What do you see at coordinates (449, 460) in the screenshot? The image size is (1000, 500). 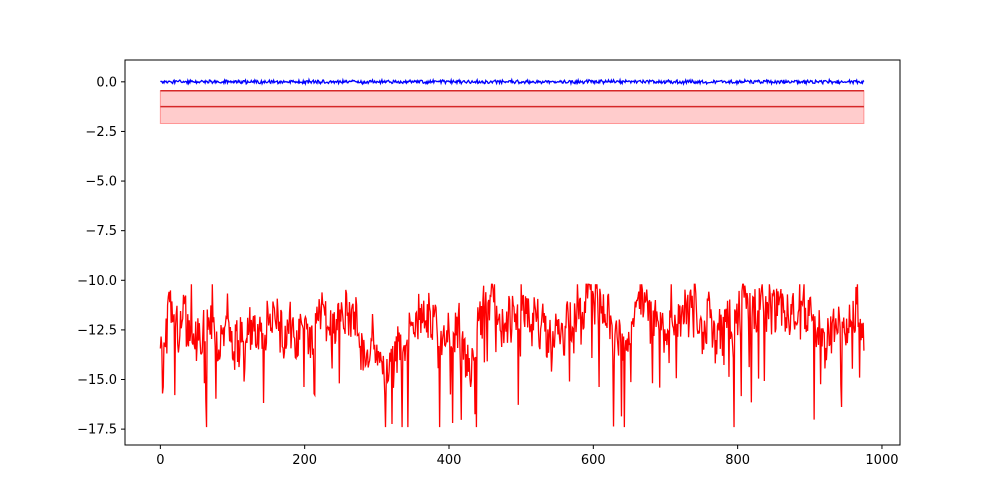 I see `x-tick-label: 400` at bounding box center [449, 460].